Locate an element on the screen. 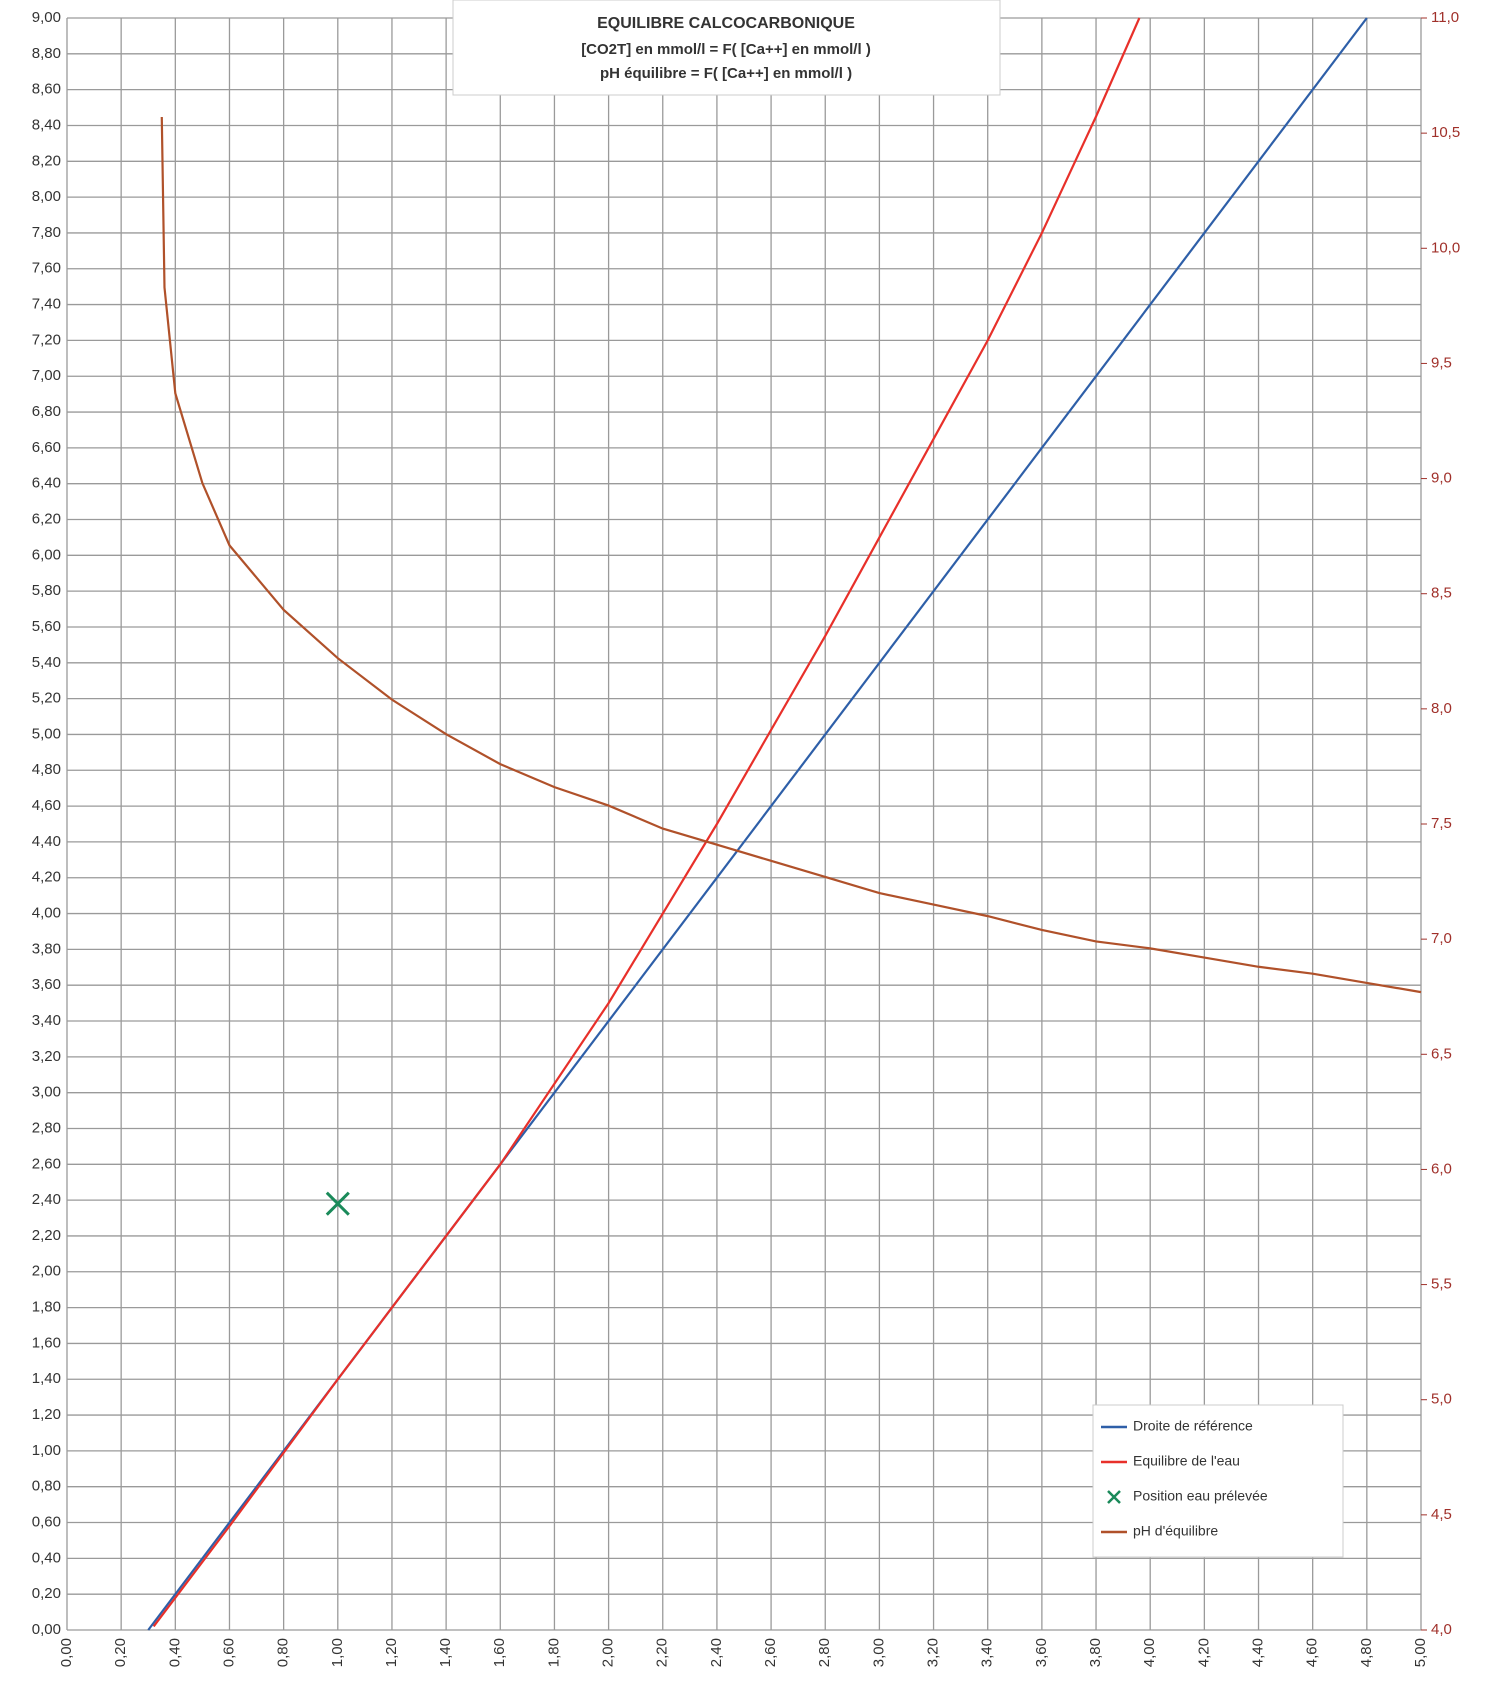 This screenshot has height=1688, width=1491. y-tick-label: 8,20 is located at coordinates (46, 160).